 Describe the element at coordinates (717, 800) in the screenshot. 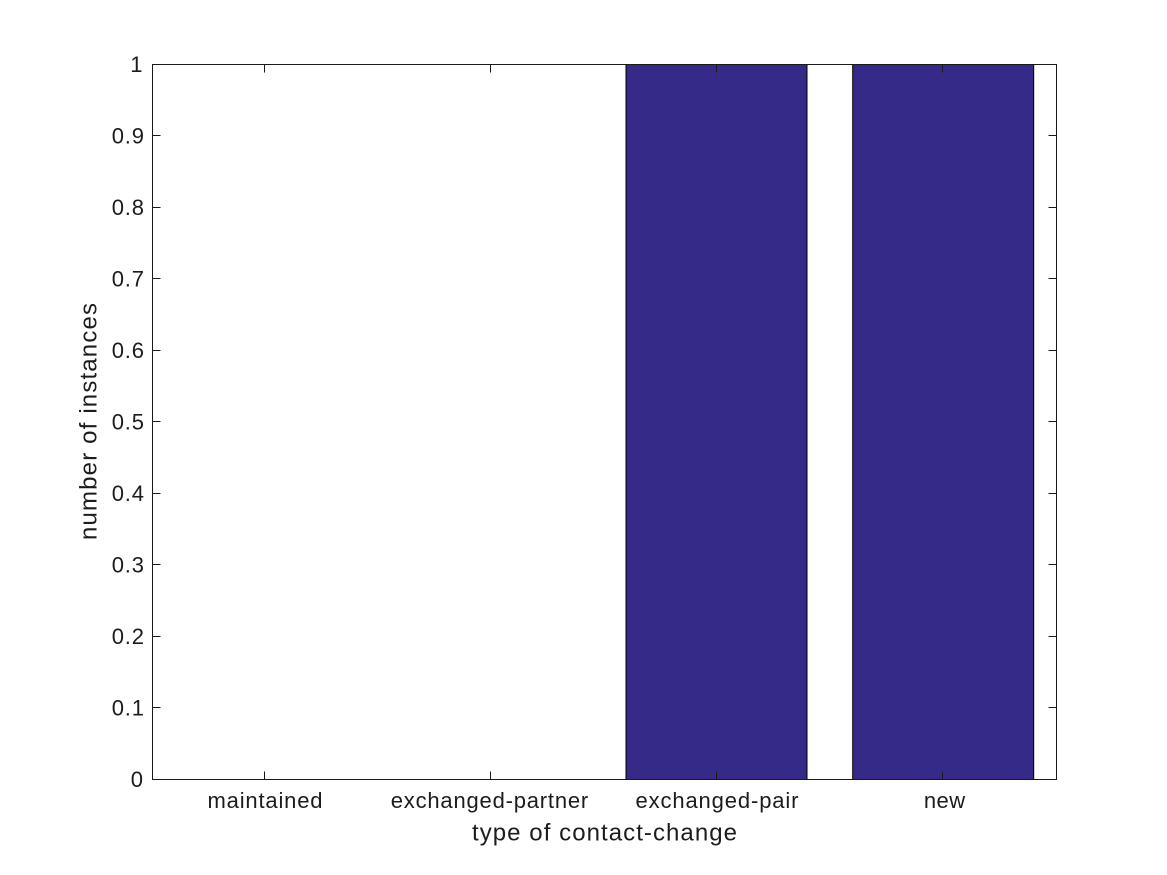

I see `svg-text: exchanged-pair` at that location.